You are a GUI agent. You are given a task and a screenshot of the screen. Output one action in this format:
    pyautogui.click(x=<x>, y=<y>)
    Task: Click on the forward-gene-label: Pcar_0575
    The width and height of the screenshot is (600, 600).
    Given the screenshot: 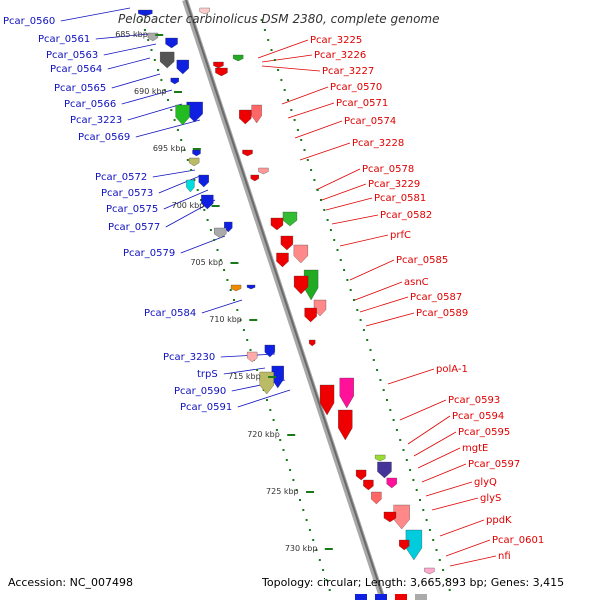 What is the action you would take?
    pyautogui.click(x=132, y=209)
    